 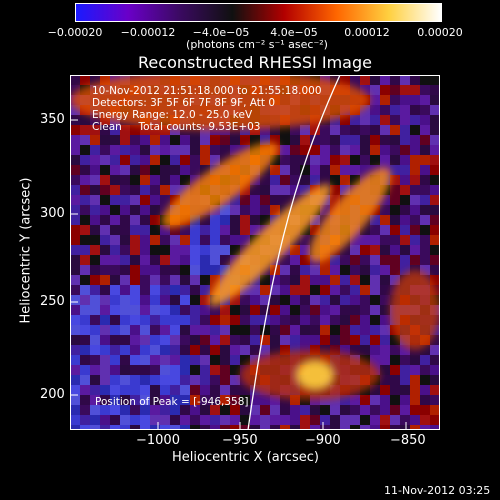 What do you see at coordinates (221, 32) in the screenshot?
I see `colorbar-tick-3: −4.0e−05` at bounding box center [221, 32].